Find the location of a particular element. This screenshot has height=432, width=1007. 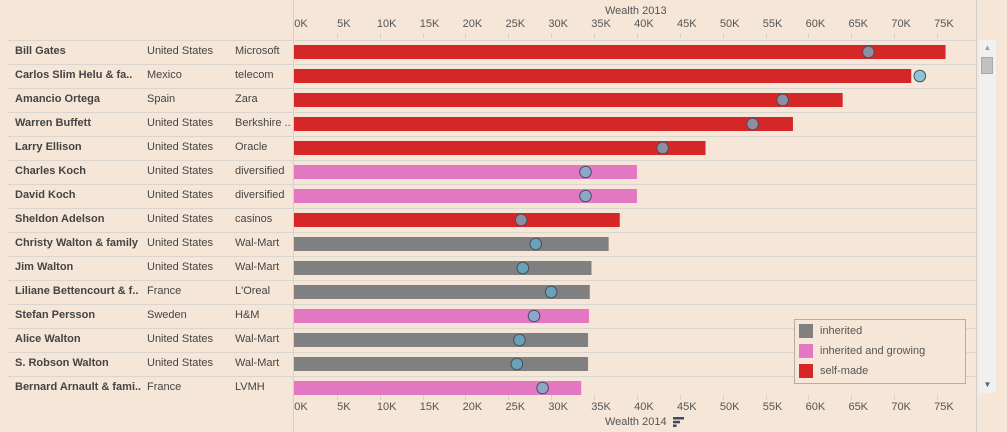

country-cell: Sweden is located at coordinates (167, 315).